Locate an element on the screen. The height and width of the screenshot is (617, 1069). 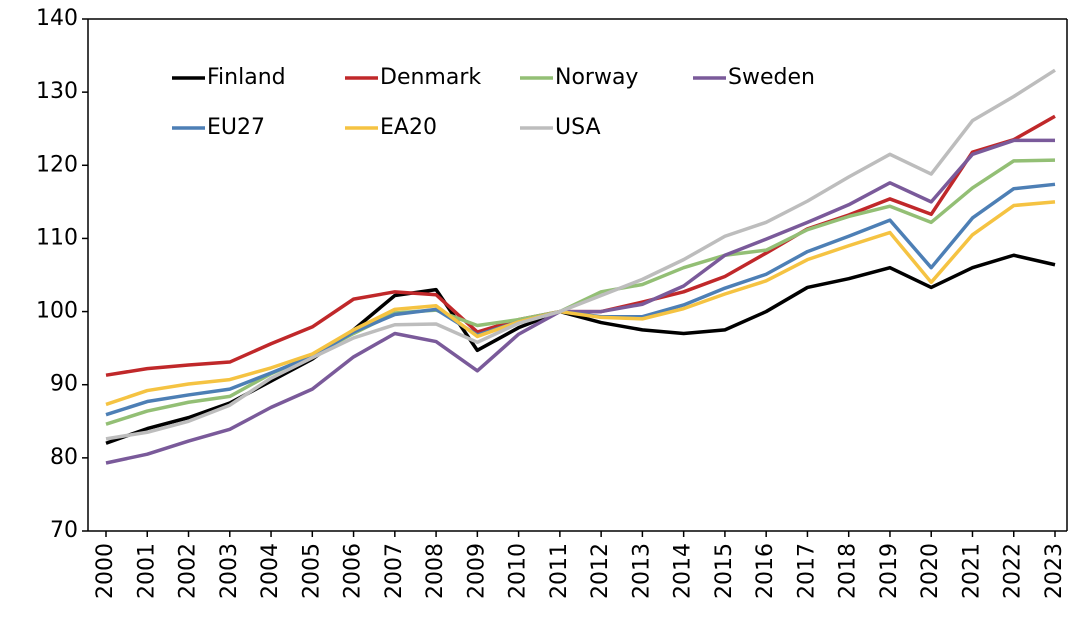
x-tick-label: 2018 is located at coordinates (848, 571).